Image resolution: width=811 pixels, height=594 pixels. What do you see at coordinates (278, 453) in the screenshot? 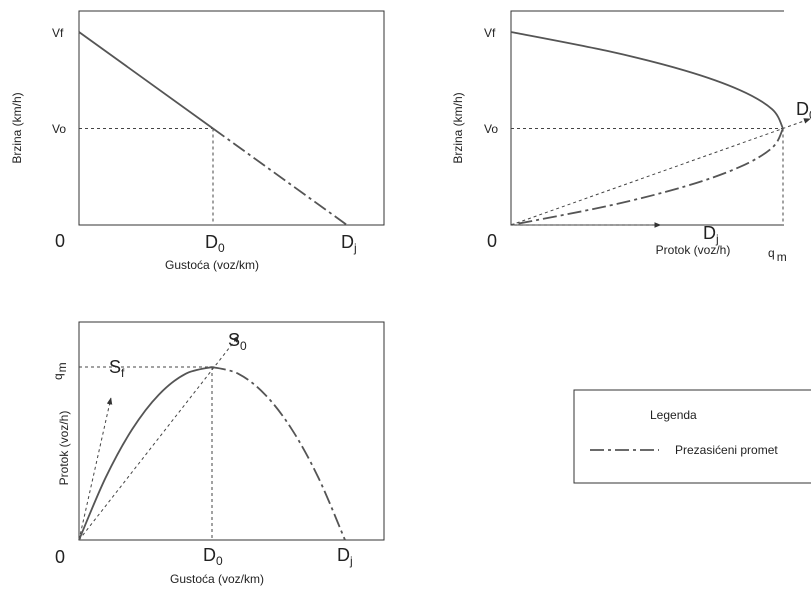
I see `chart3-congested-curve` at bounding box center [278, 453].